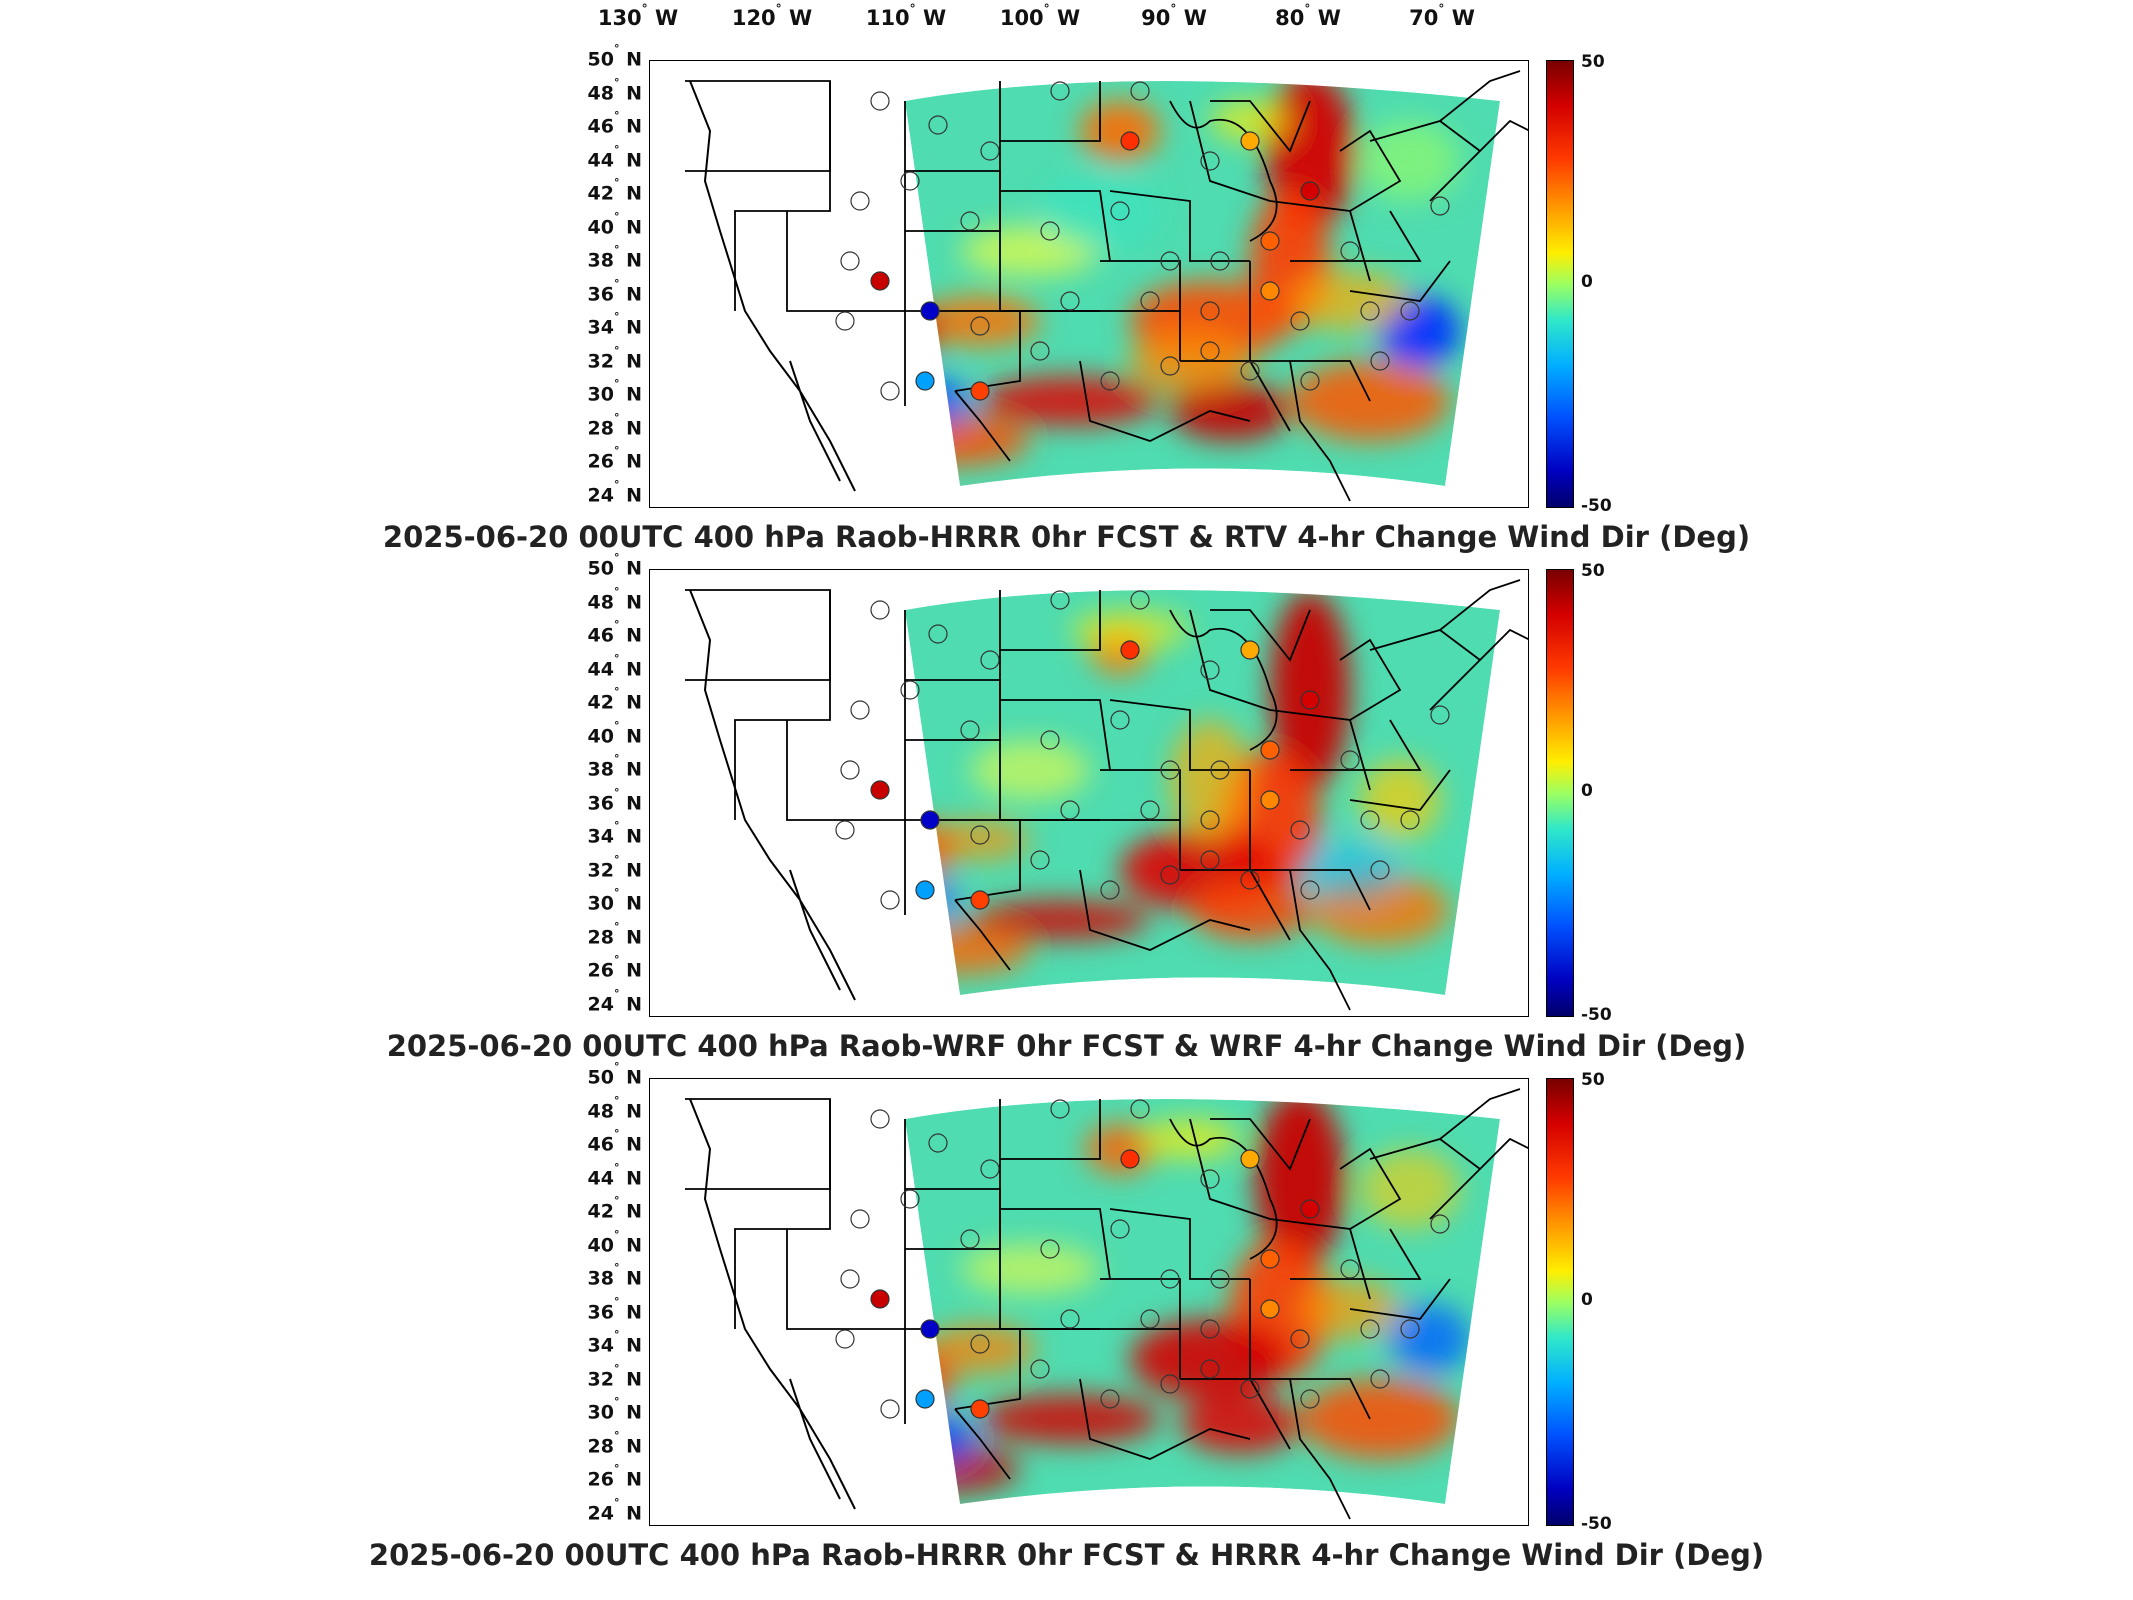  Describe the element at coordinates (614, 967) in the screenshot. I see `lat-label: 26° N` at that location.